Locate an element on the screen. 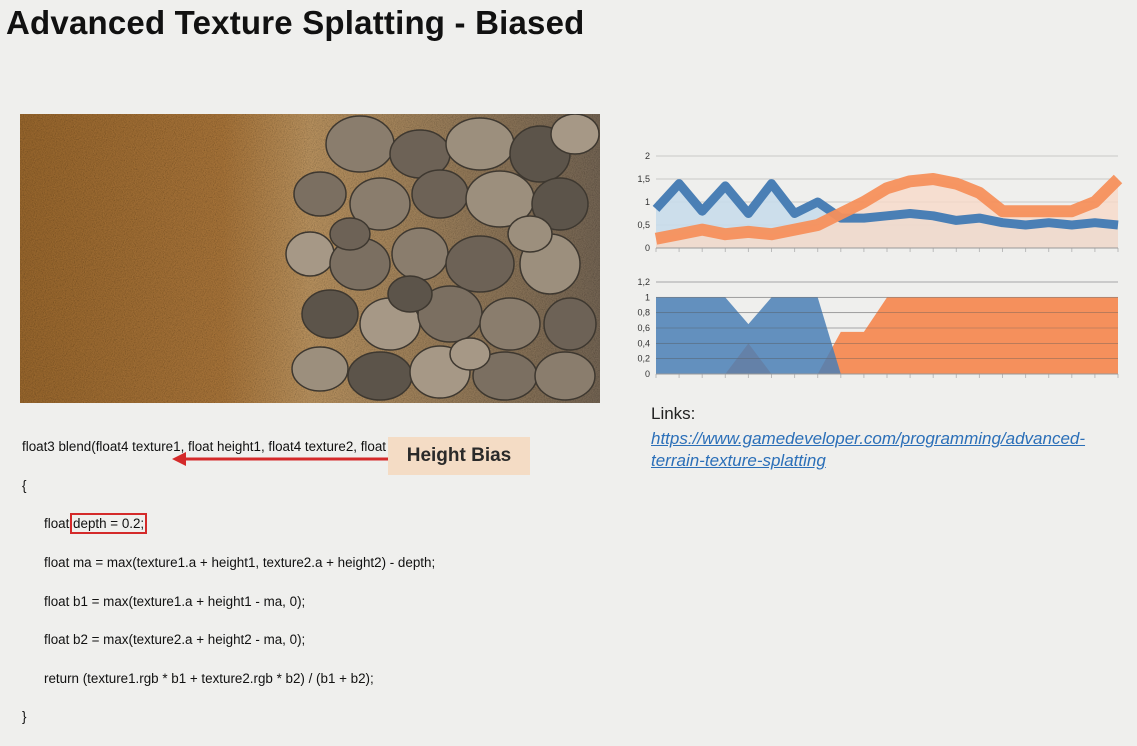 This screenshot has height=746, width=1137. y-tick-label: 1,2 is located at coordinates (643, 282).